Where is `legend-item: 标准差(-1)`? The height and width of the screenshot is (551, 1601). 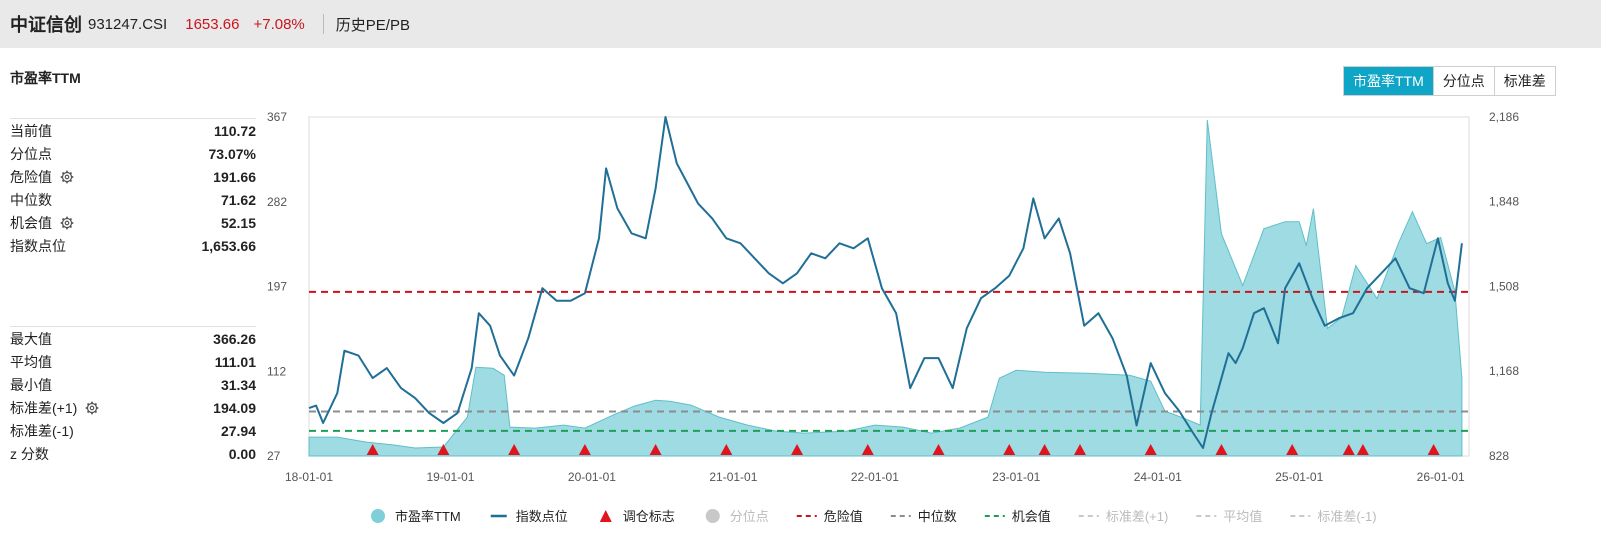 legend-item: 标准差(-1) is located at coordinates (1346, 516).